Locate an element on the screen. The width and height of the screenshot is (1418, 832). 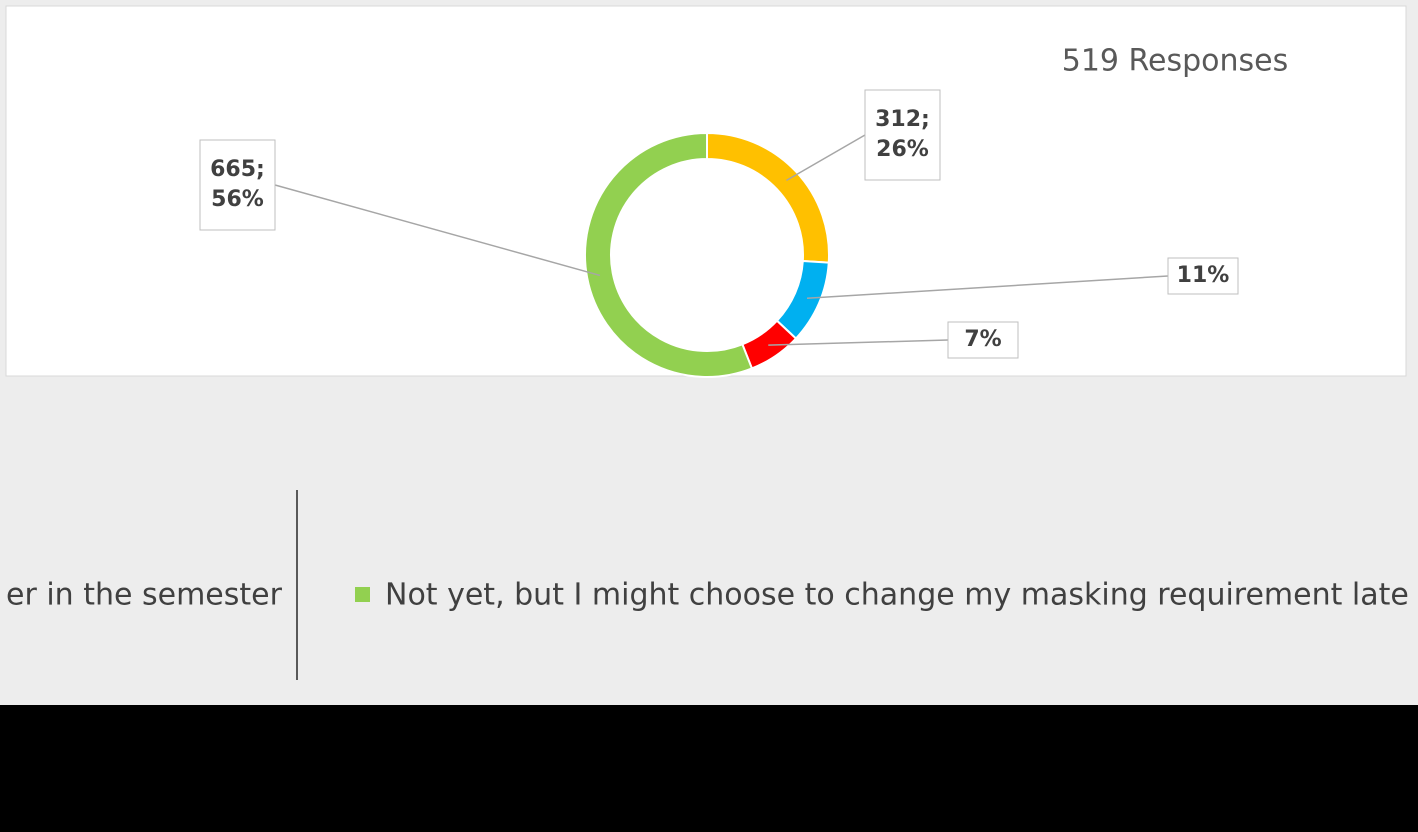
data-label: 312; 26% is located at coordinates (902, 134).